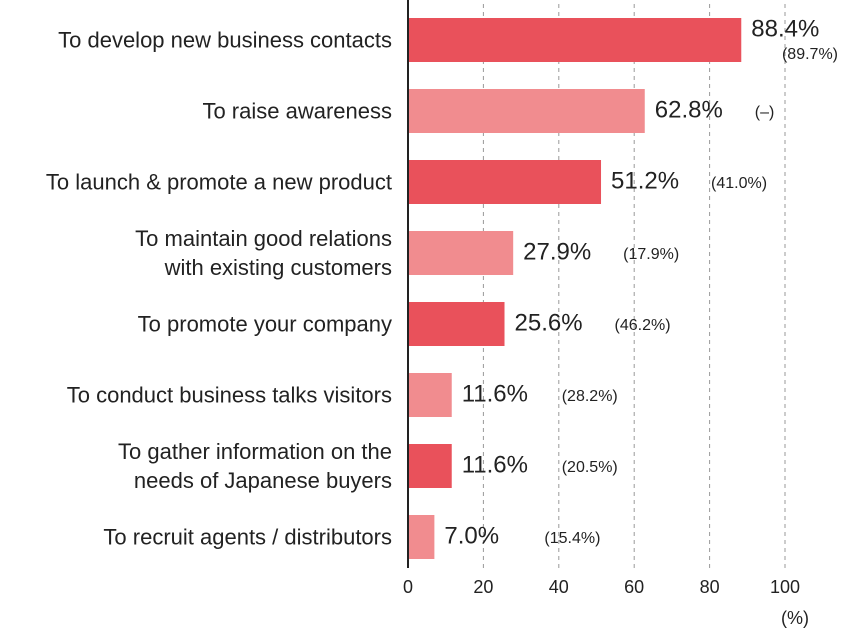  Describe the element at coordinates (651, 254) in the screenshot. I see `previous-label: (17.9%)` at that location.